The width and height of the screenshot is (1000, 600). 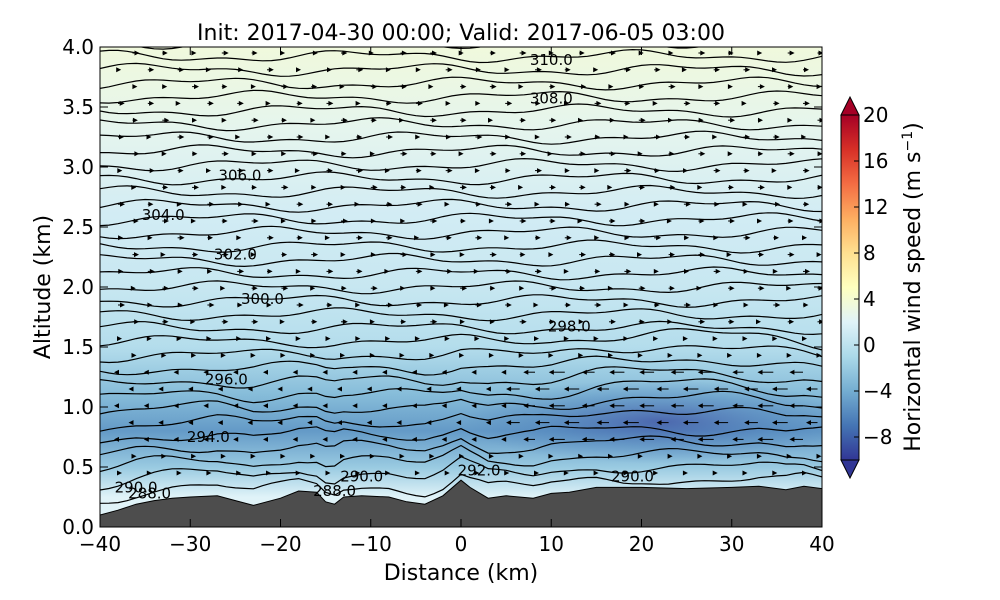 What do you see at coordinates (334, 491) in the screenshot?
I see `contour-label: 288.0` at bounding box center [334, 491].